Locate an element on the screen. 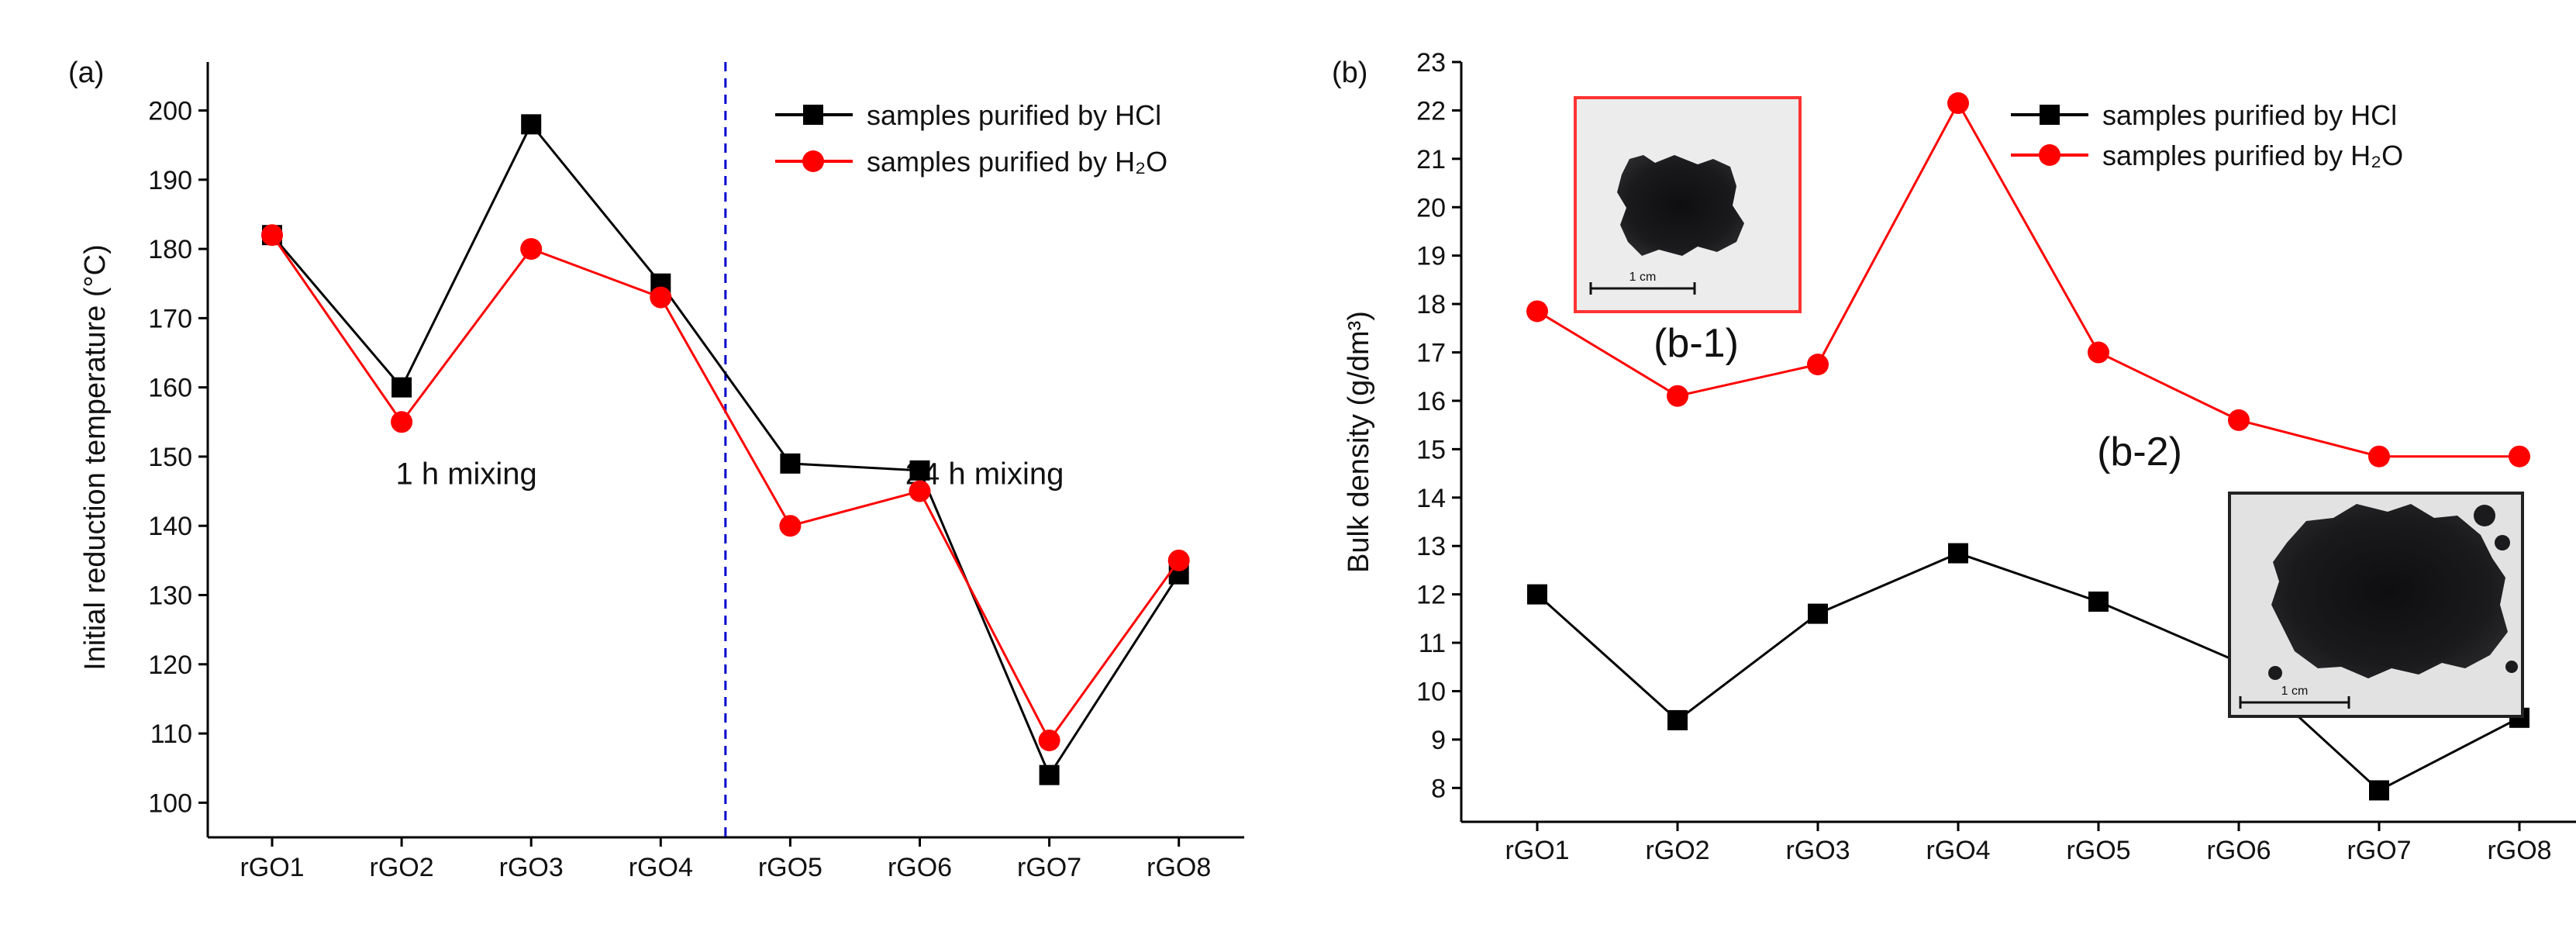 The height and width of the screenshot is (942, 2576). series-line-hcl is located at coordinates (2028, 671).